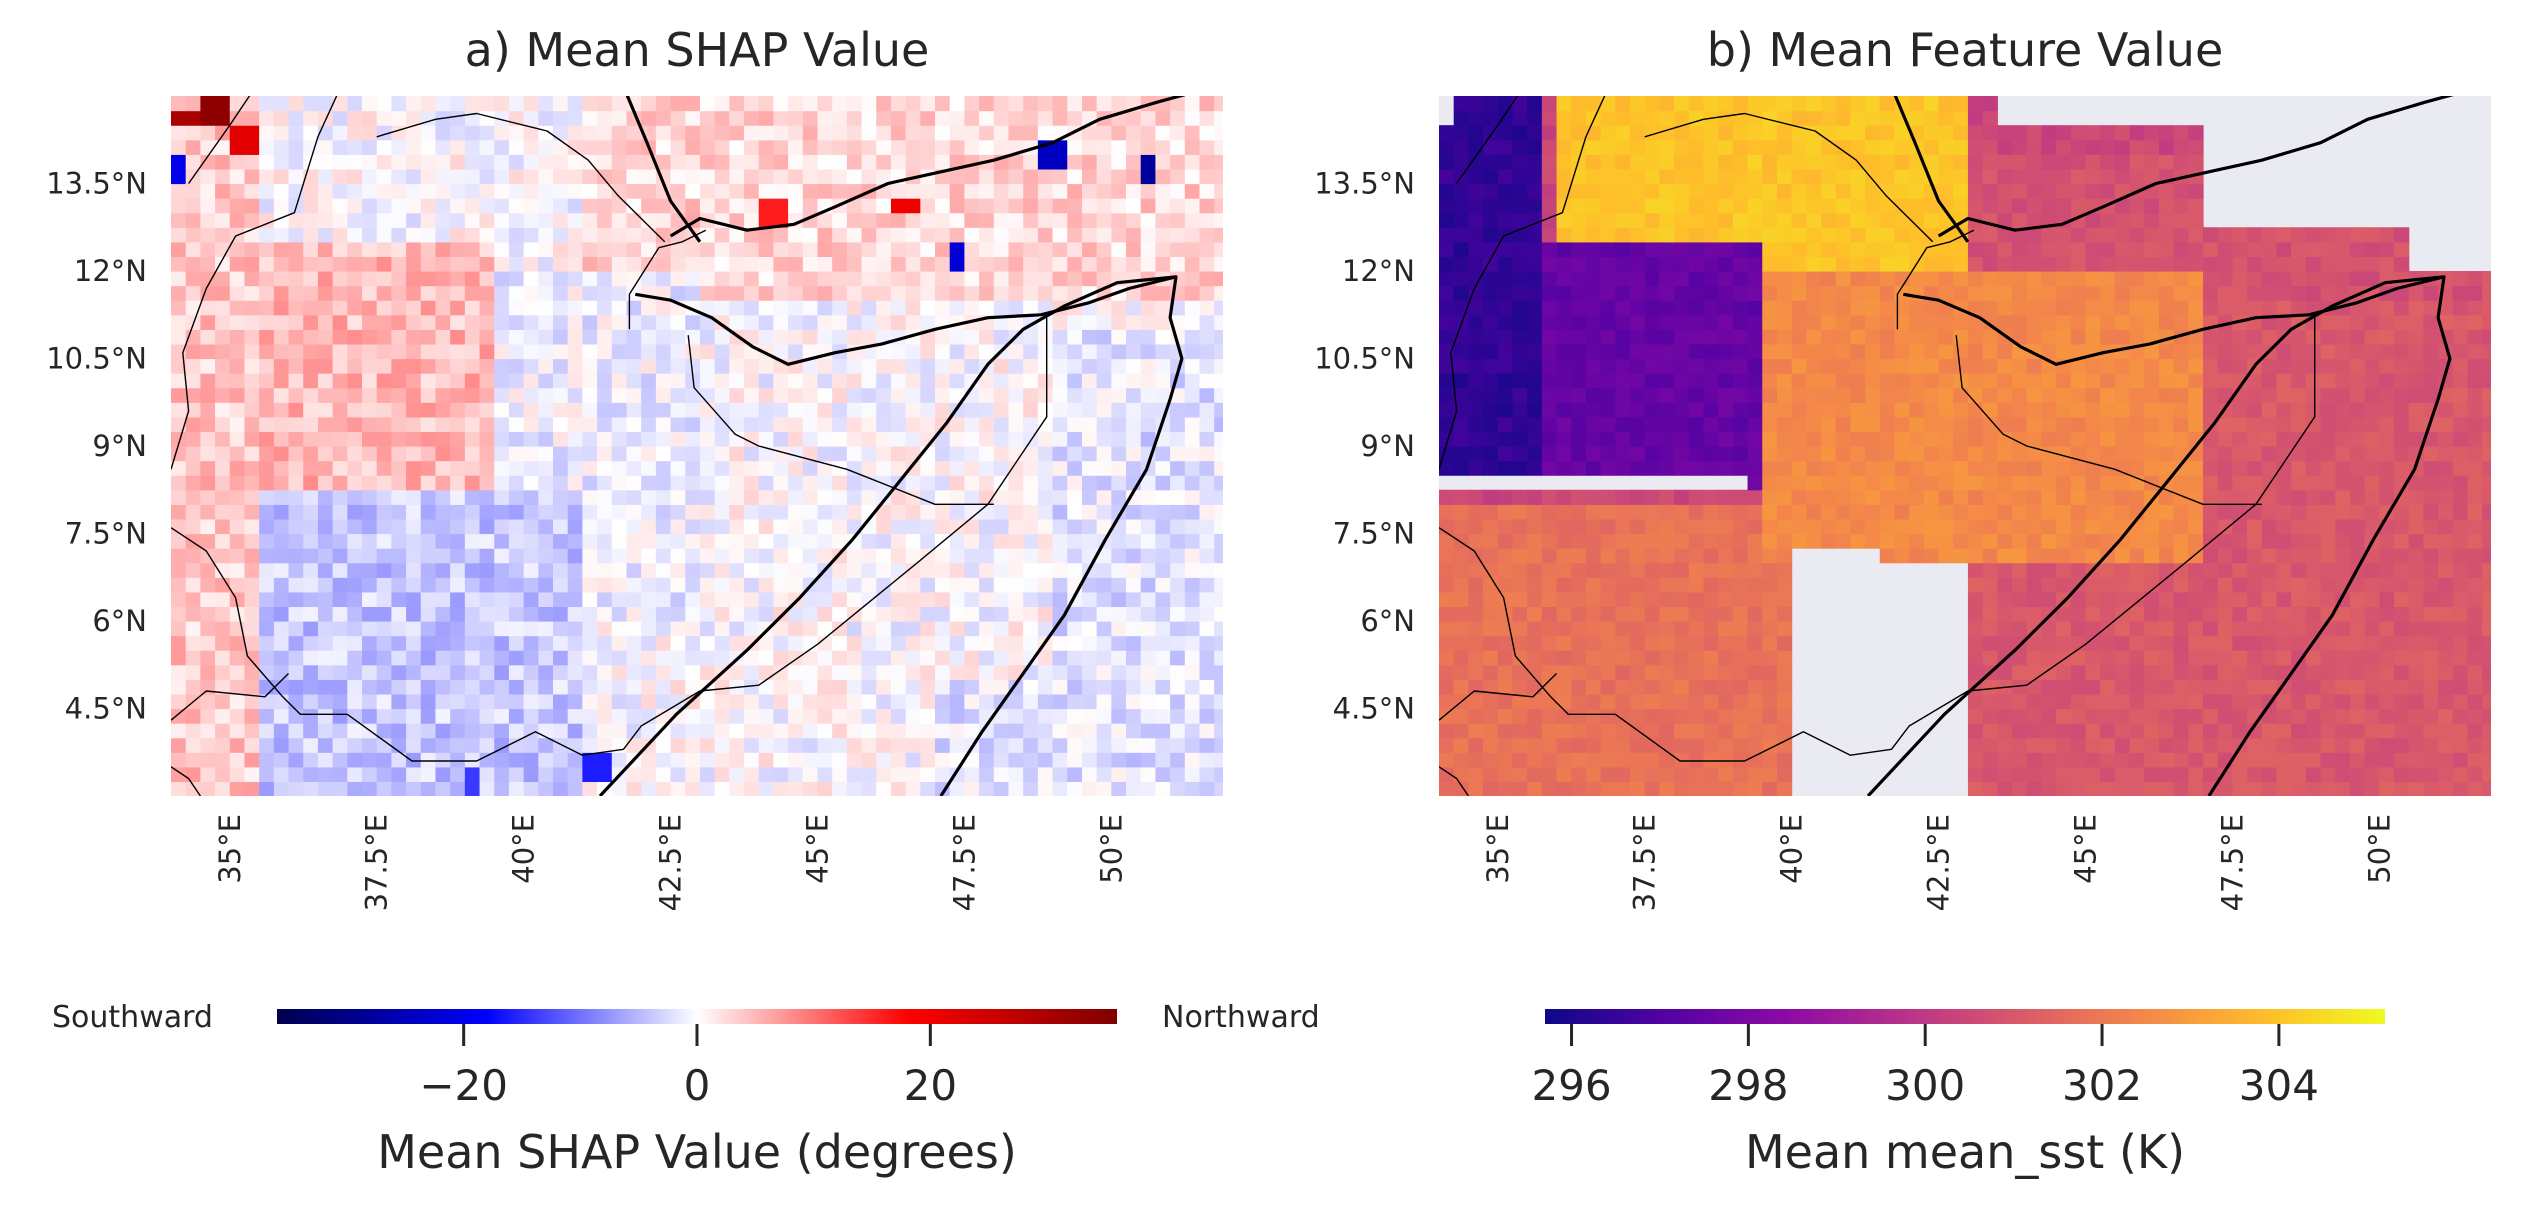 The image size is (2521, 1207). I want to click on panel-a-title: a) Mean SHAP Value, so click(697, 50).